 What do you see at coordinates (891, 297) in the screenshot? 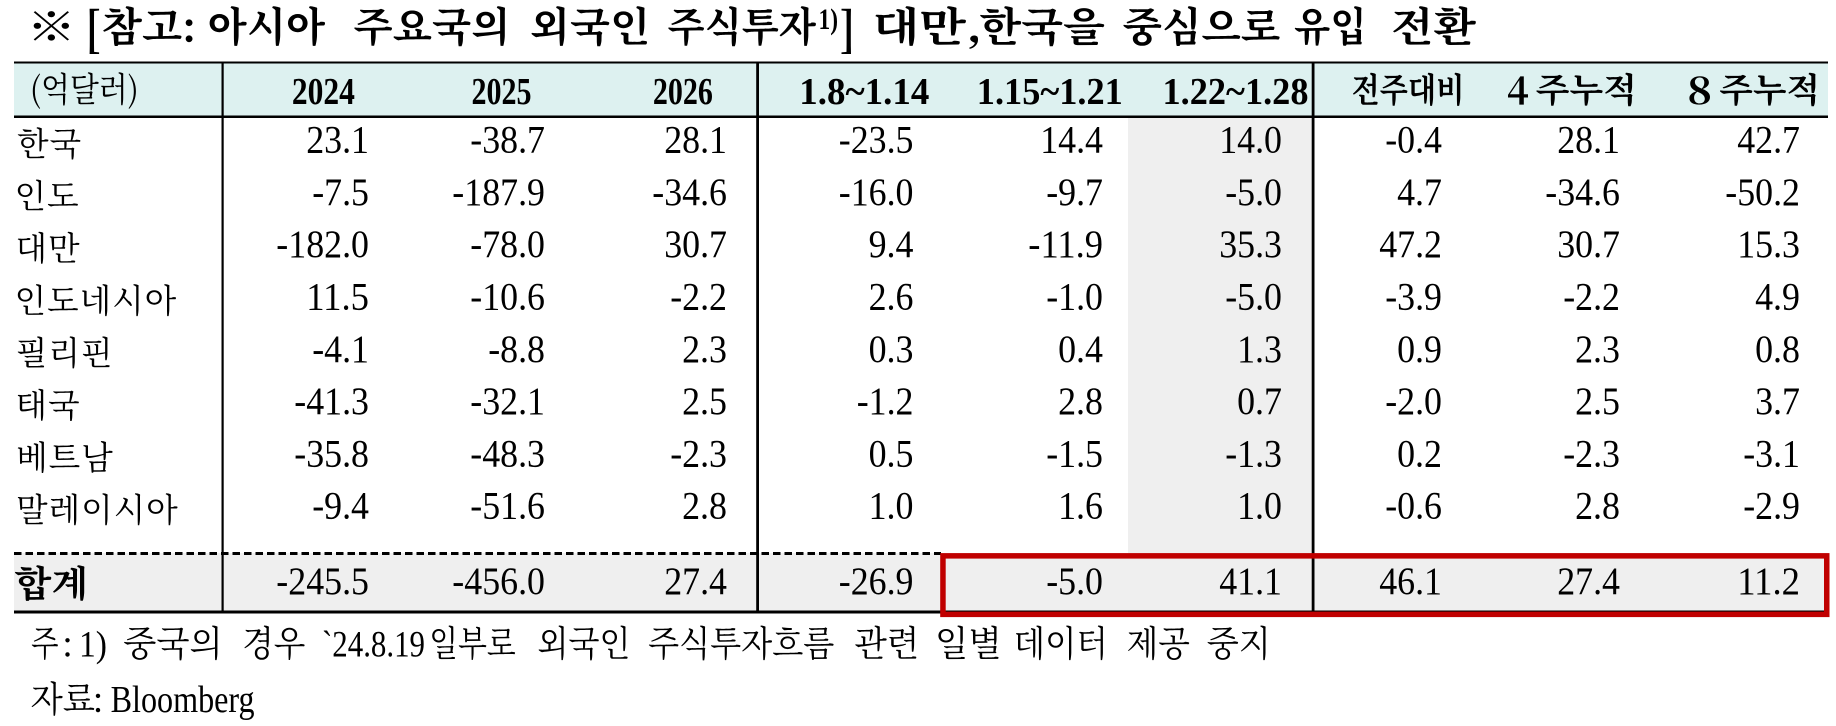
I see `svg-text: 2.6` at bounding box center [891, 297].